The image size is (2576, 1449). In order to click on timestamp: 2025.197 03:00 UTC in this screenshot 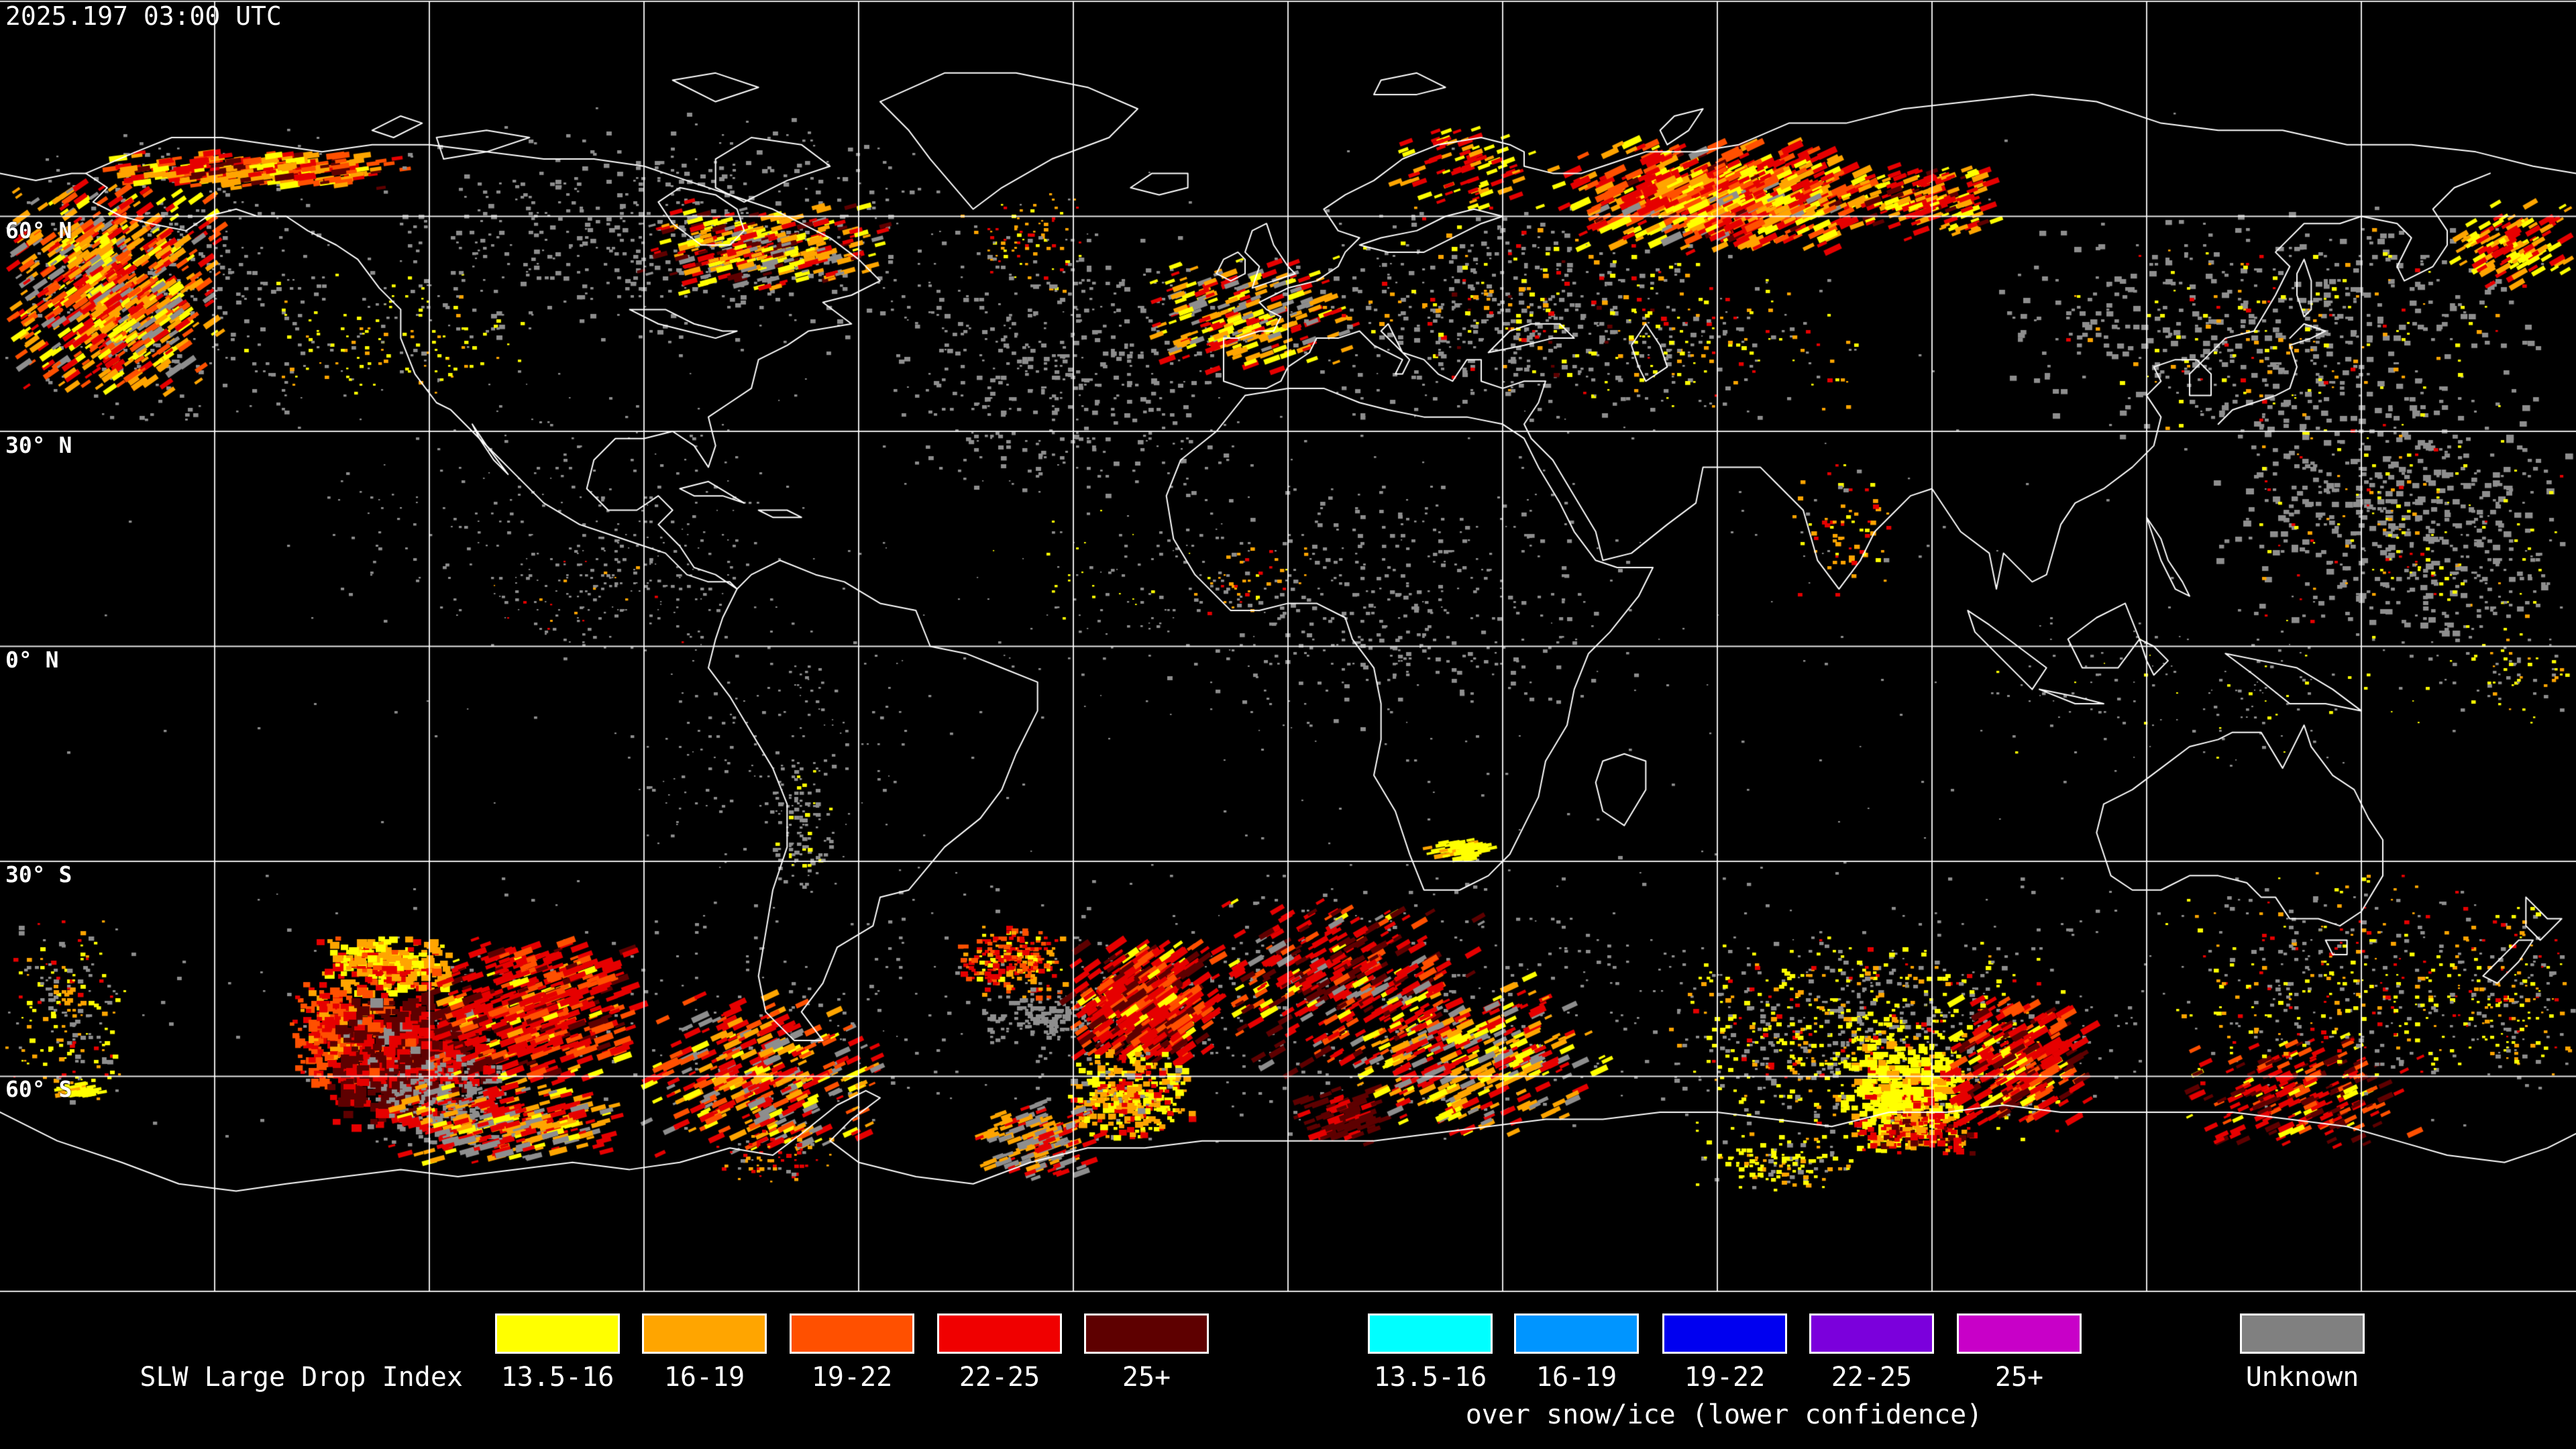, I will do `click(143, 16)`.